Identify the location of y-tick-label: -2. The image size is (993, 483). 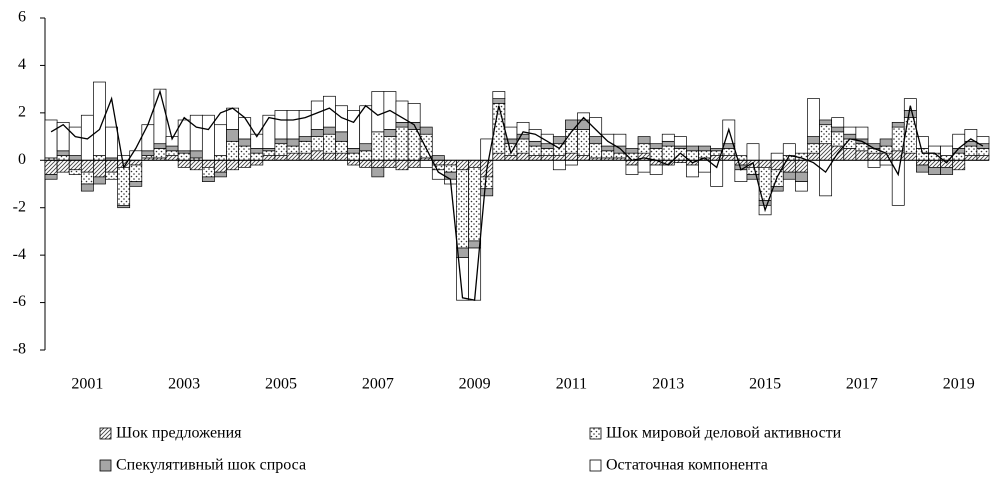
(19, 206).